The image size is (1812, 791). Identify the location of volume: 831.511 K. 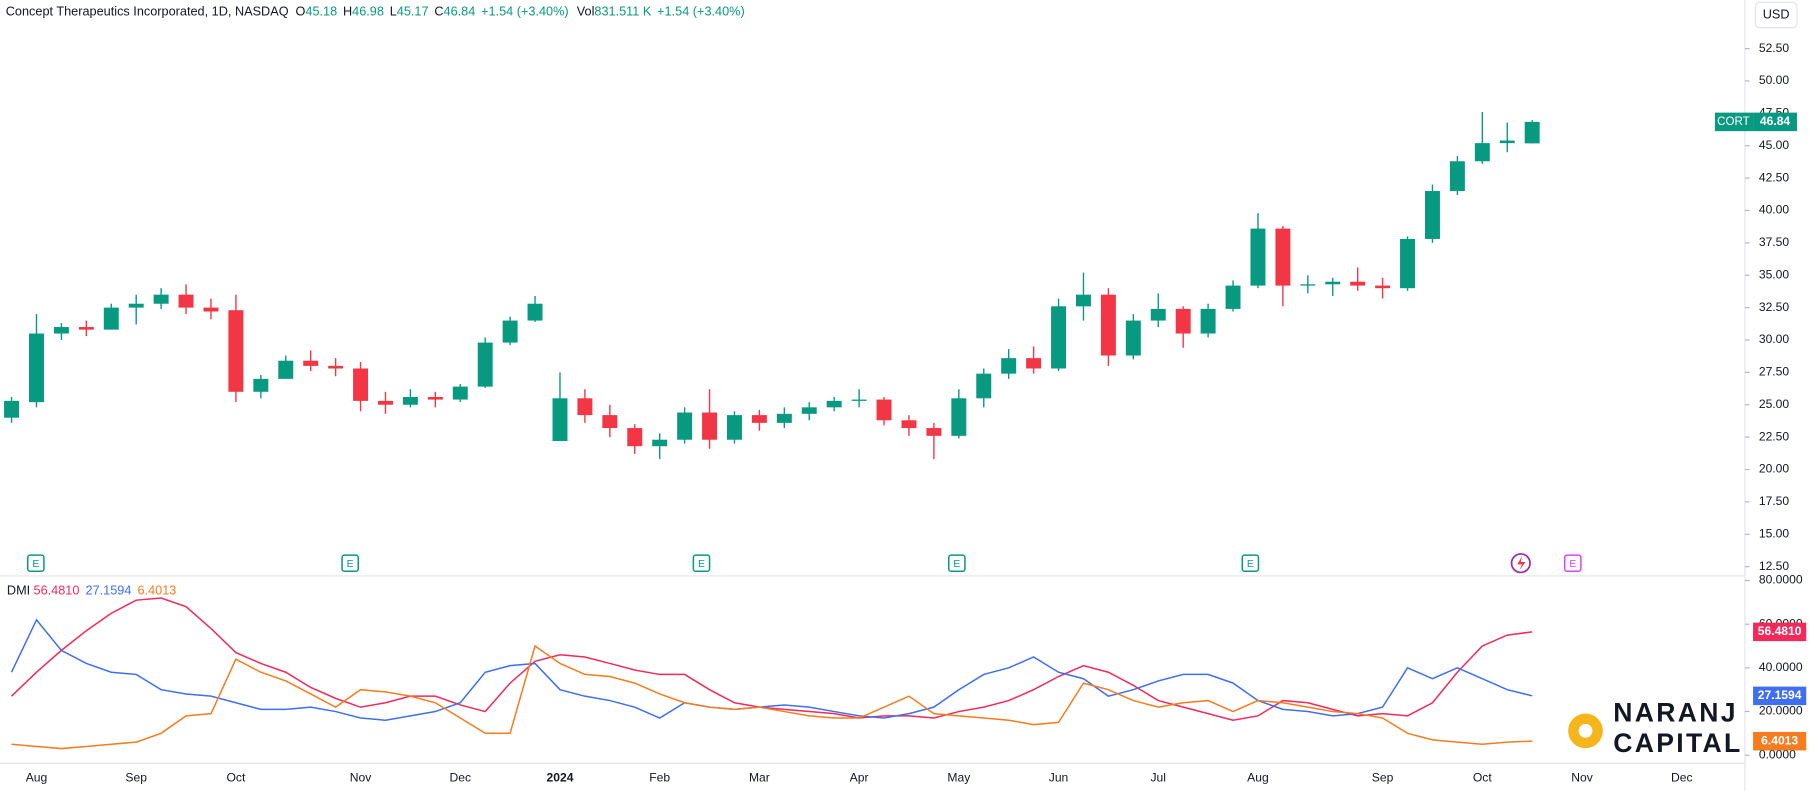
(622, 11).